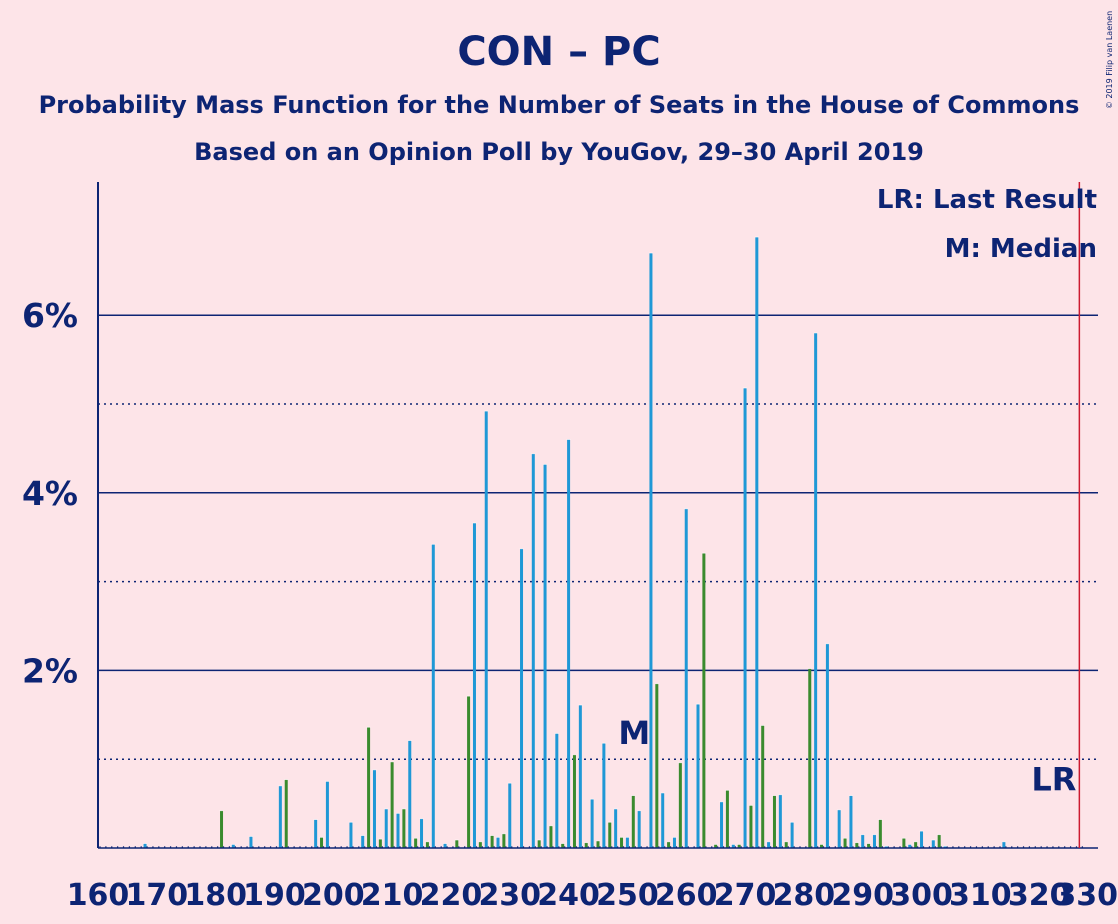 The height and width of the screenshot is (924, 1118). I want to click on legend-last-result: LR: Last Result, so click(987, 200).